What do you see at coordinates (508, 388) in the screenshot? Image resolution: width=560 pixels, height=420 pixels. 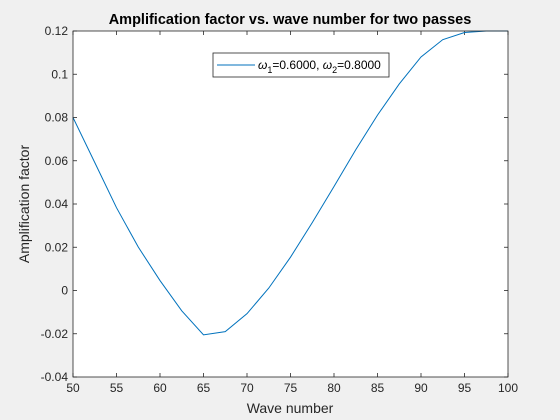 I see `x-tick-label: 100` at bounding box center [508, 388].